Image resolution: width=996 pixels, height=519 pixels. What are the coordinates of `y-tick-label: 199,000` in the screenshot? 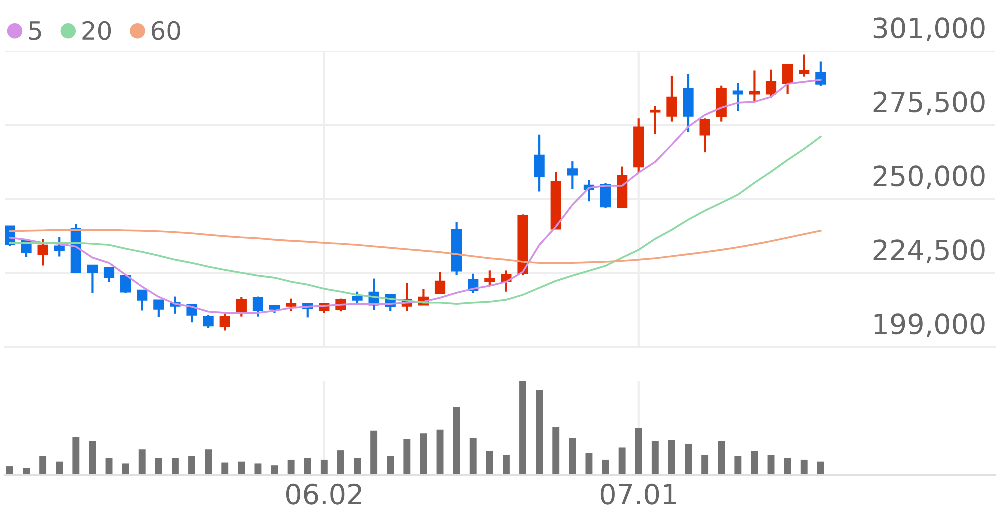 It's located at (929, 326).